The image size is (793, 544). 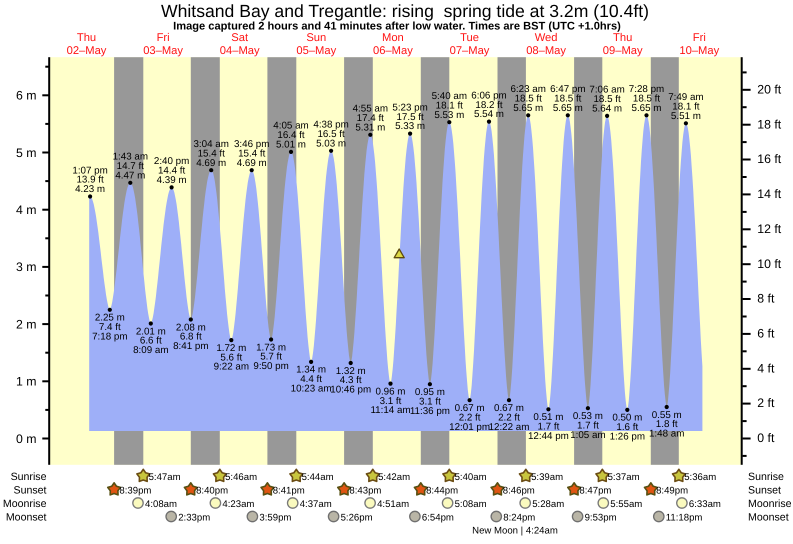 I want to click on svg-text: 20 ft, so click(x=769, y=89).